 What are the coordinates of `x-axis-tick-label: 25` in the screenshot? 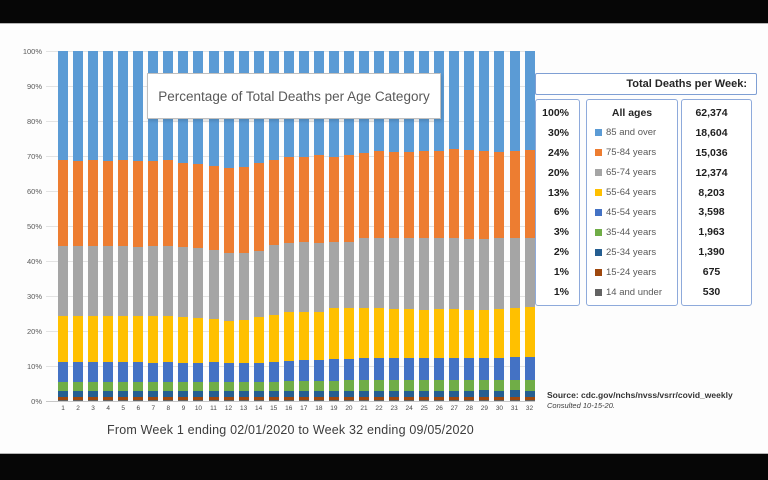 It's located at (424, 408).